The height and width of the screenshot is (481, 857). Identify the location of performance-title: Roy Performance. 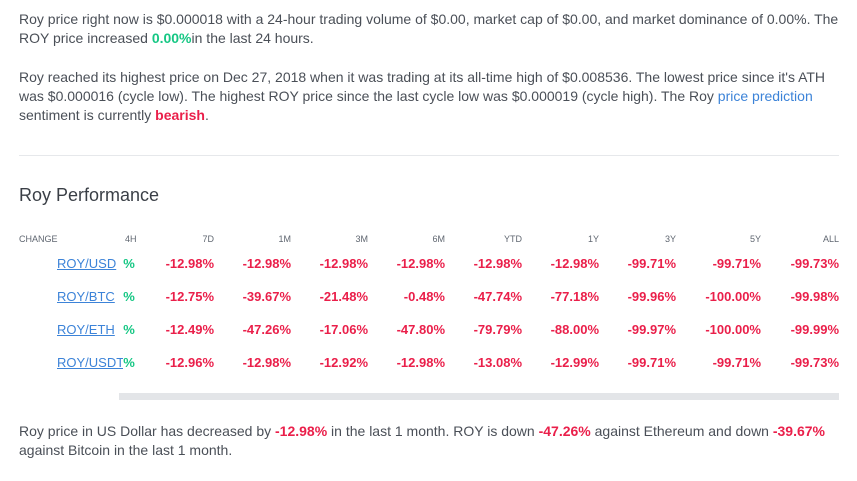
(89, 195).